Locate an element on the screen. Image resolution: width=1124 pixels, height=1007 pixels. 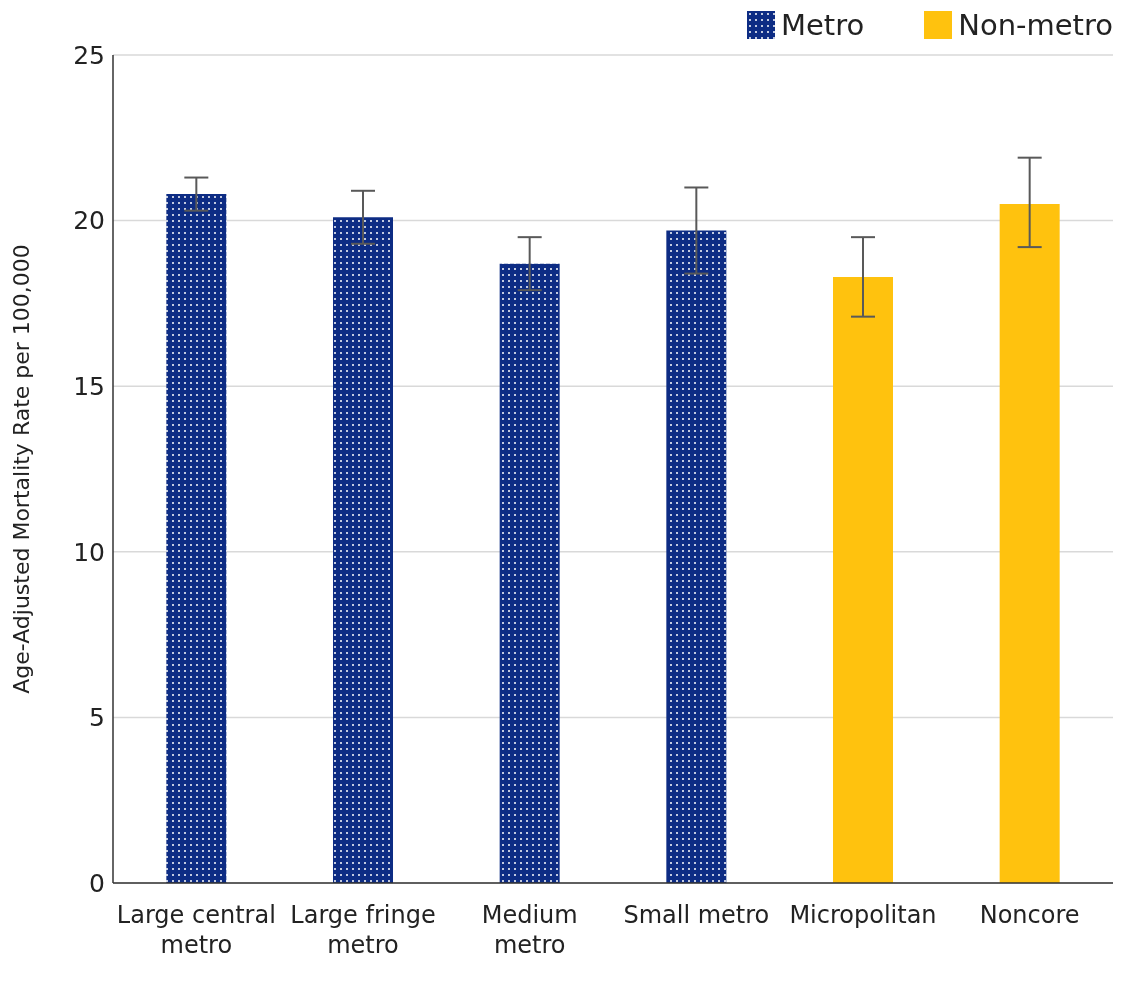
y-tick-label: 0 is located at coordinates (97, 883).